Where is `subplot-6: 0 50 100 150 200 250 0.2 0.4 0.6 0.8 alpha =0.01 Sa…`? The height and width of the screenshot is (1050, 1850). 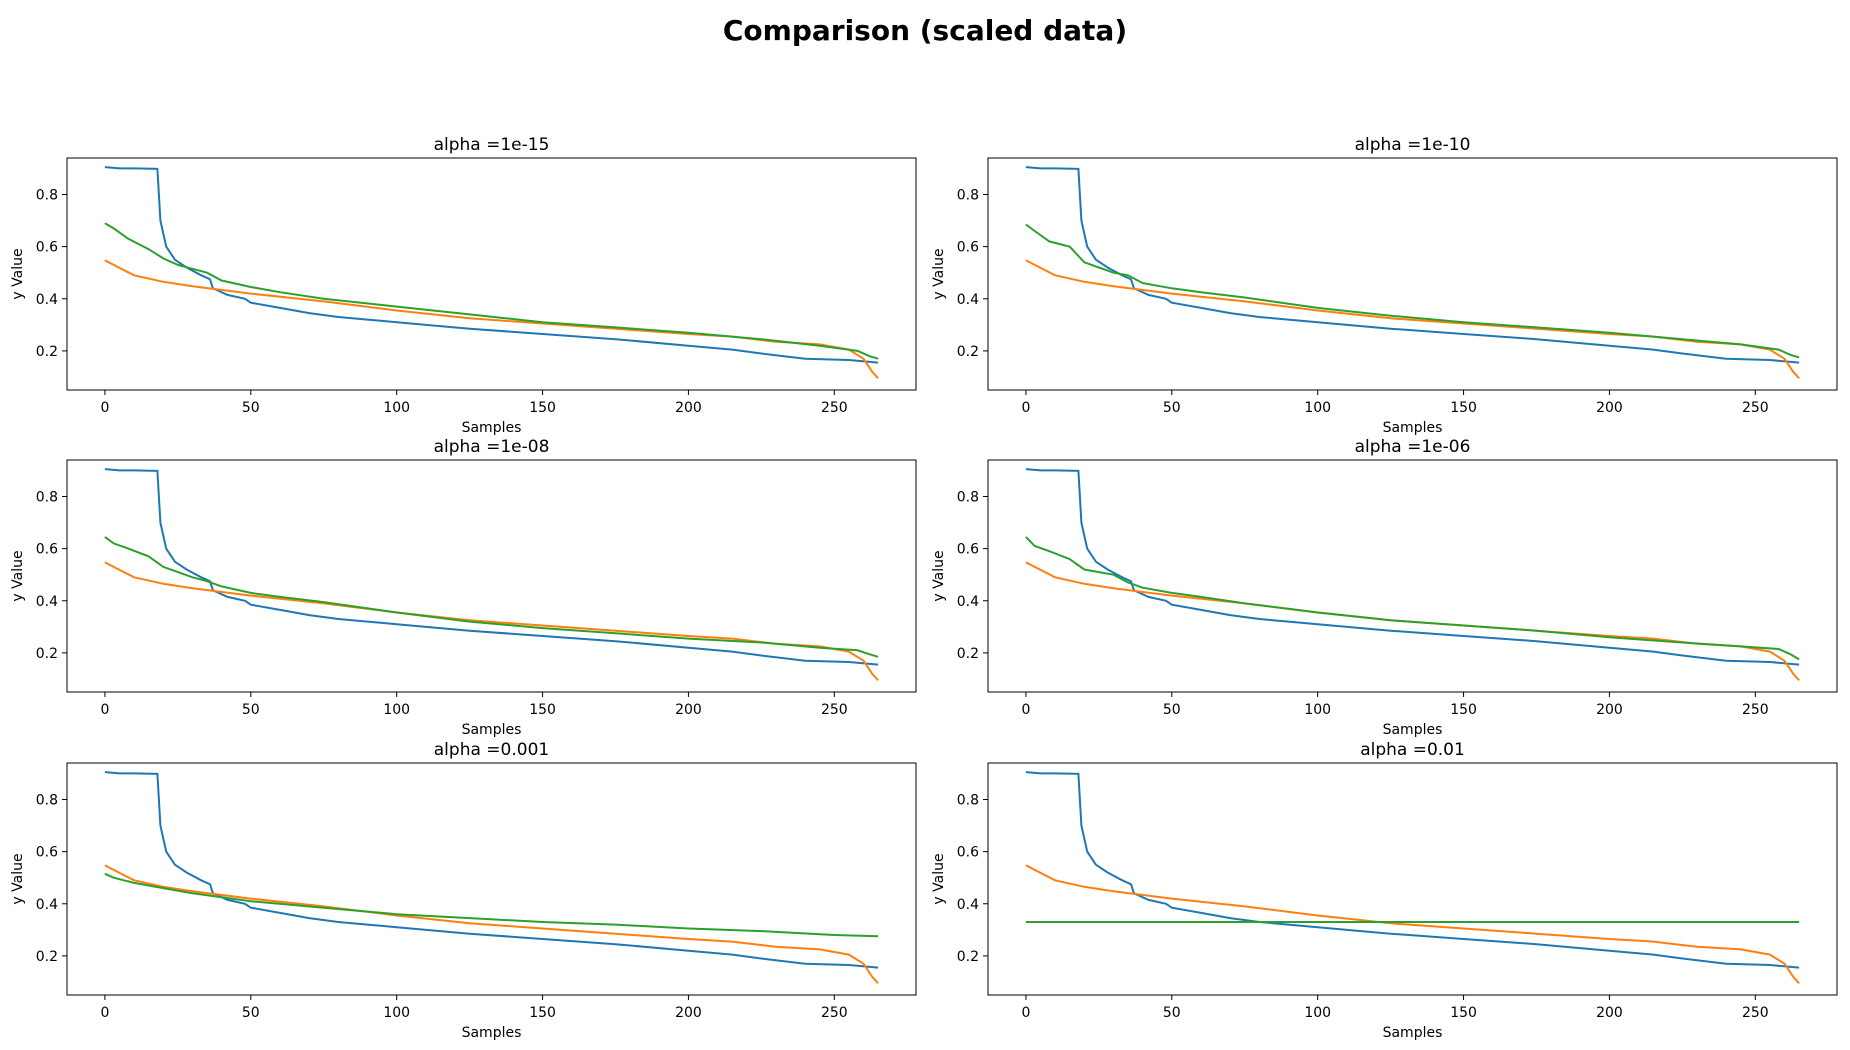
subplot-6: 0 50 100 150 200 250 0.2 0.4 0.6 0.8 alpha =0.01 Sa… is located at coordinates (1384, 890).